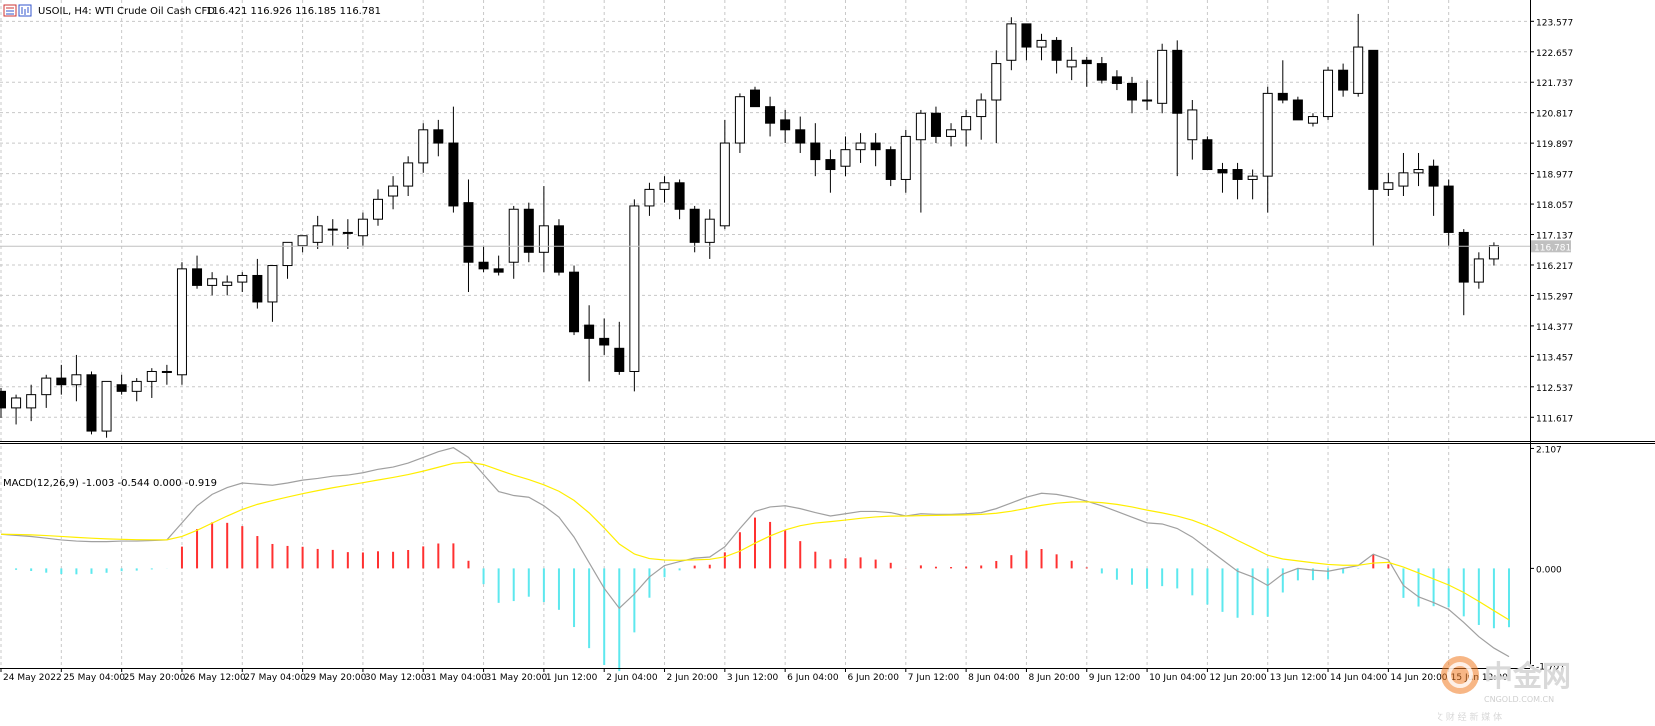  I want to click on price-tick-label: 123.577, so click(1554, 23).